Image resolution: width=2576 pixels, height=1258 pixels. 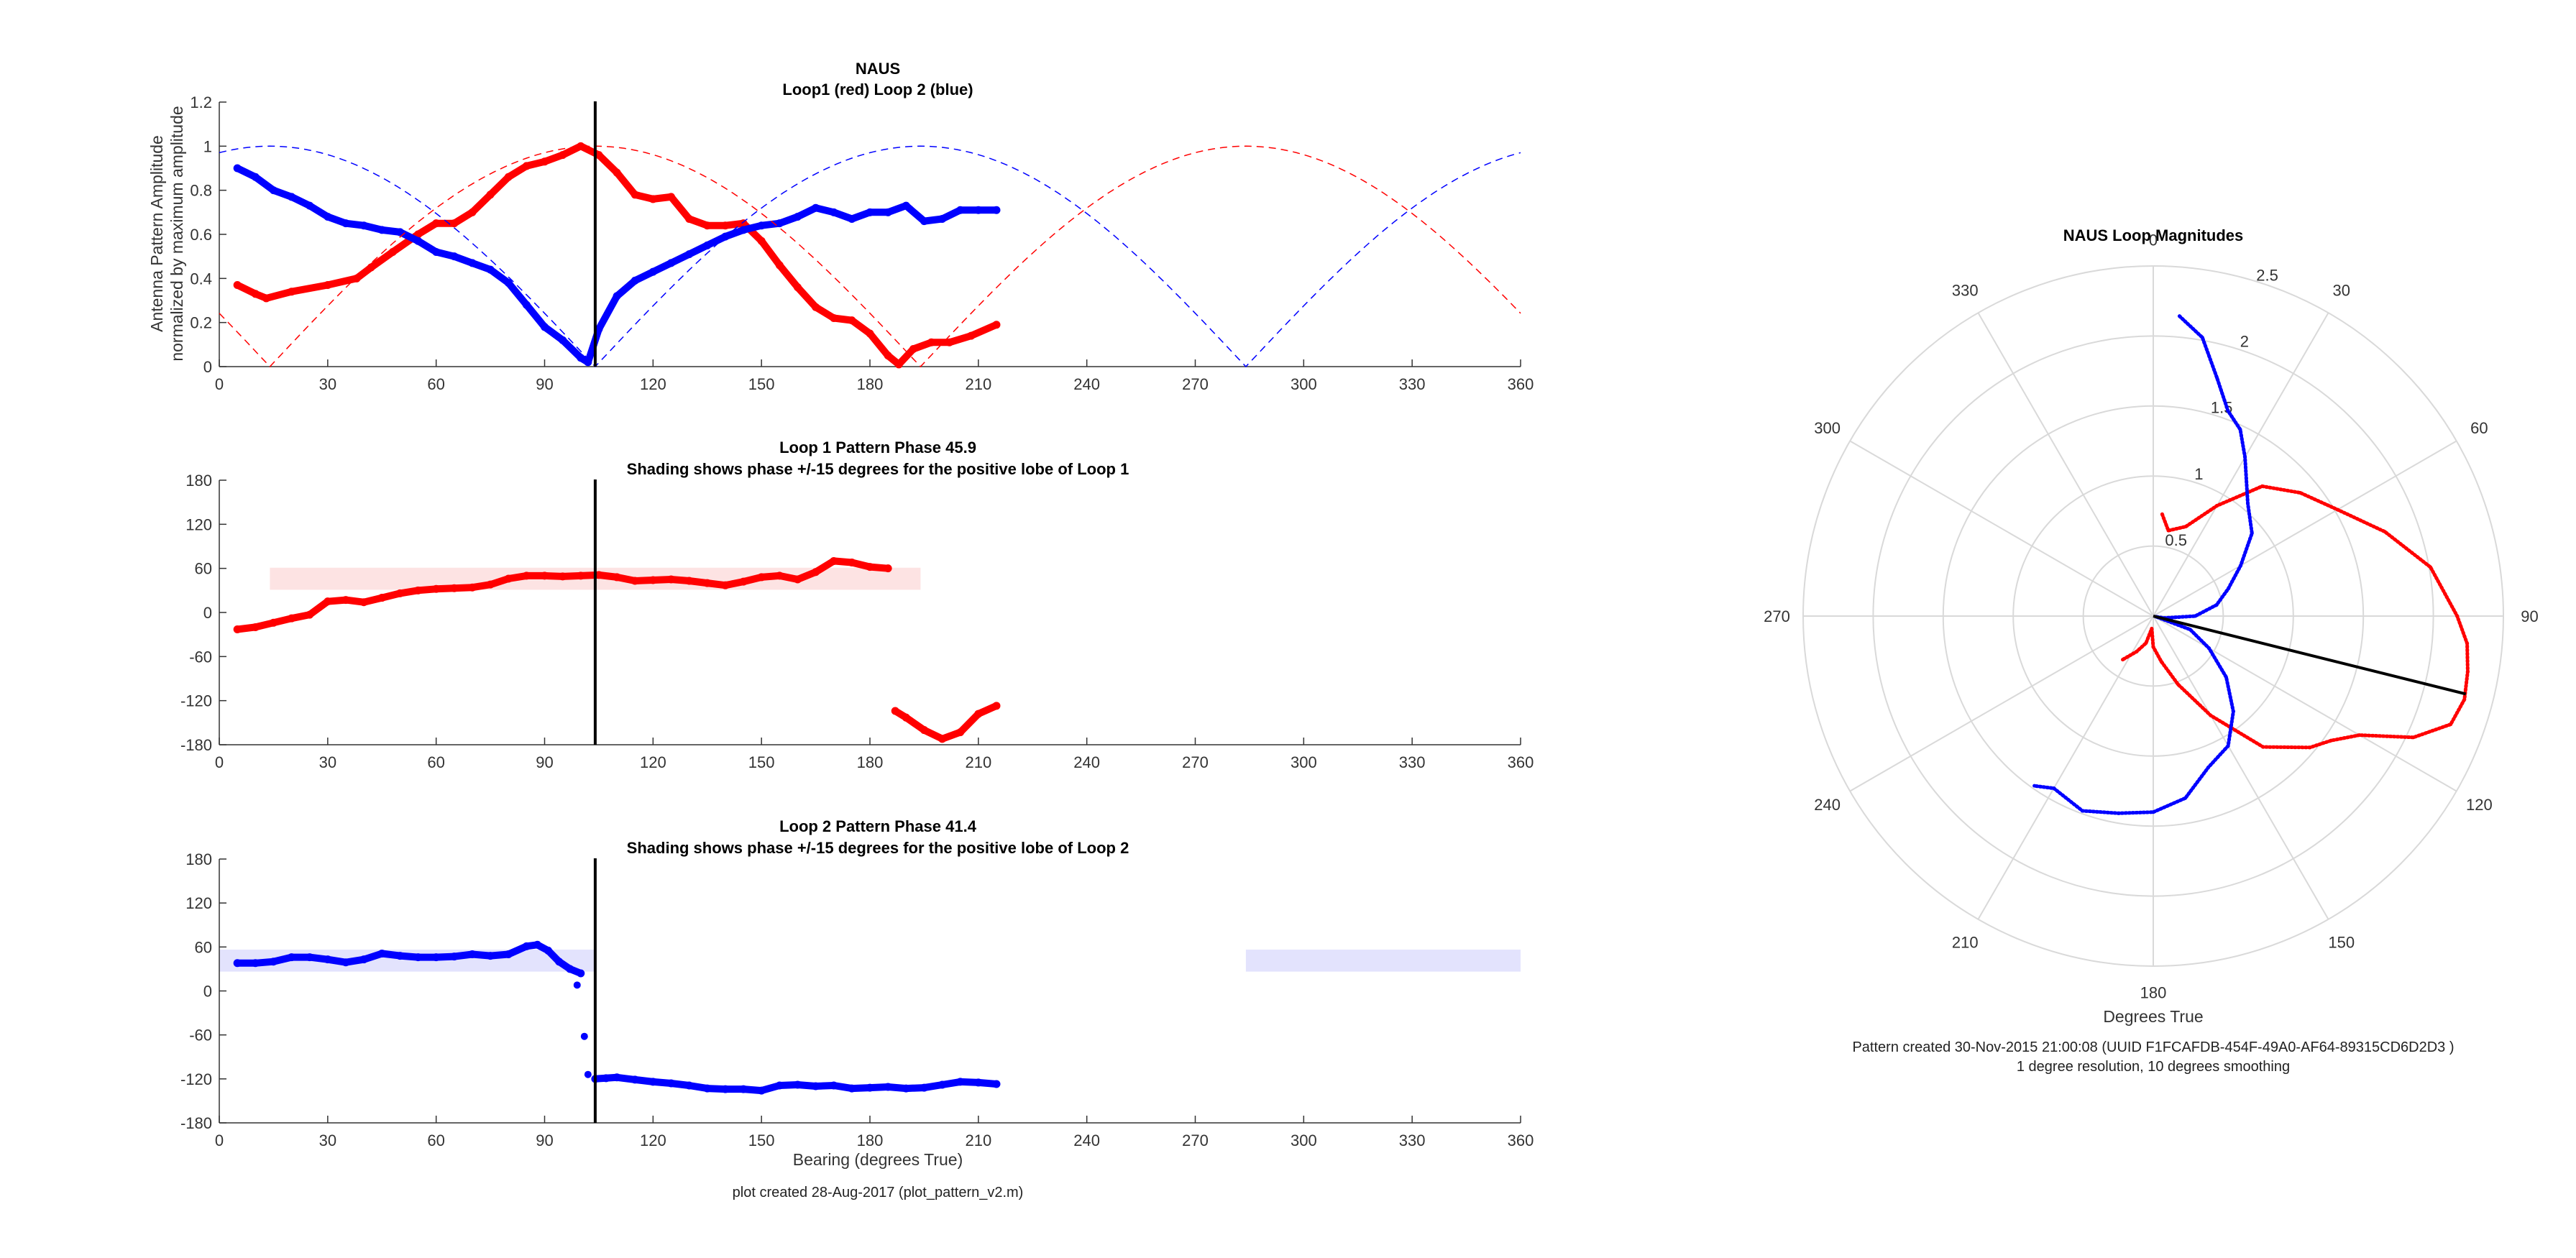 What do you see at coordinates (219, 1140) in the screenshot?
I see `phase2-xtick-label: 0` at bounding box center [219, 1140].